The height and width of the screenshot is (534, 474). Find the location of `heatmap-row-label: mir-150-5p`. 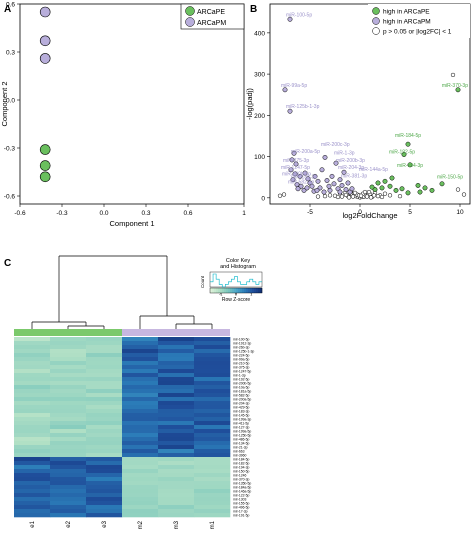

heatmap-row-label: mir-150-5p is located at coordinates (241, 471).